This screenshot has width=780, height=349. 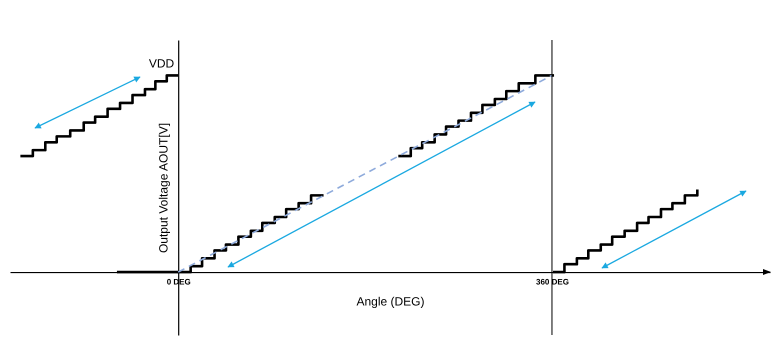 What do you see at coordinates (161, 63) in the screenshot?
I see `annotation: VDD` at bounding box center [161, 63].